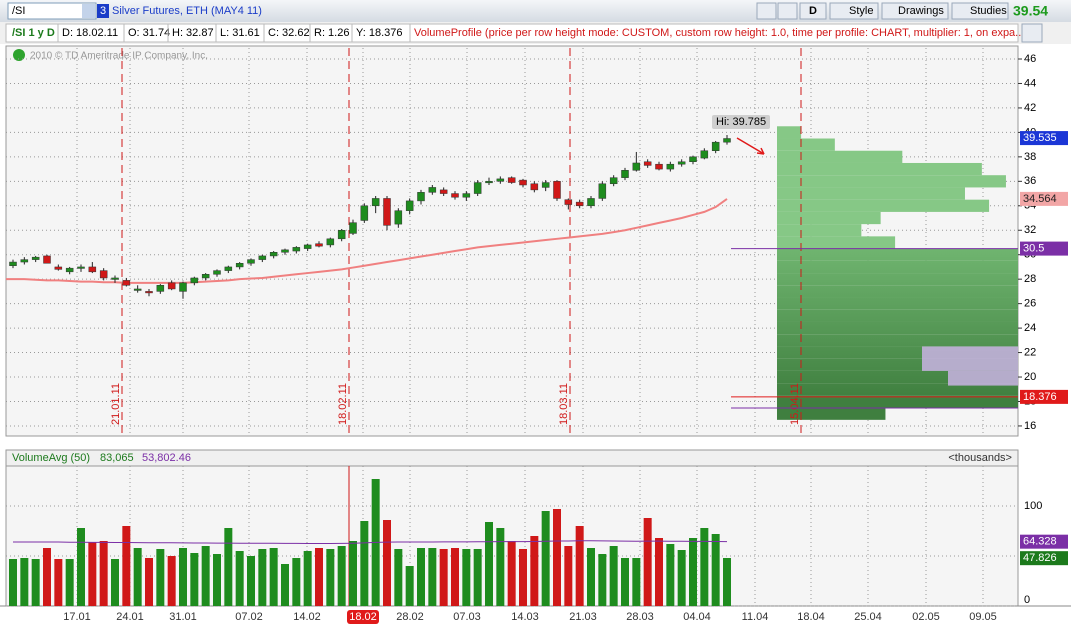 Image resolution: width=1071 pixels, height=627 pixels. What do you see at coordinates (980, 458) in the screenshot?
I see `volume-units: <thousands>` at bounding box center [980, 458].